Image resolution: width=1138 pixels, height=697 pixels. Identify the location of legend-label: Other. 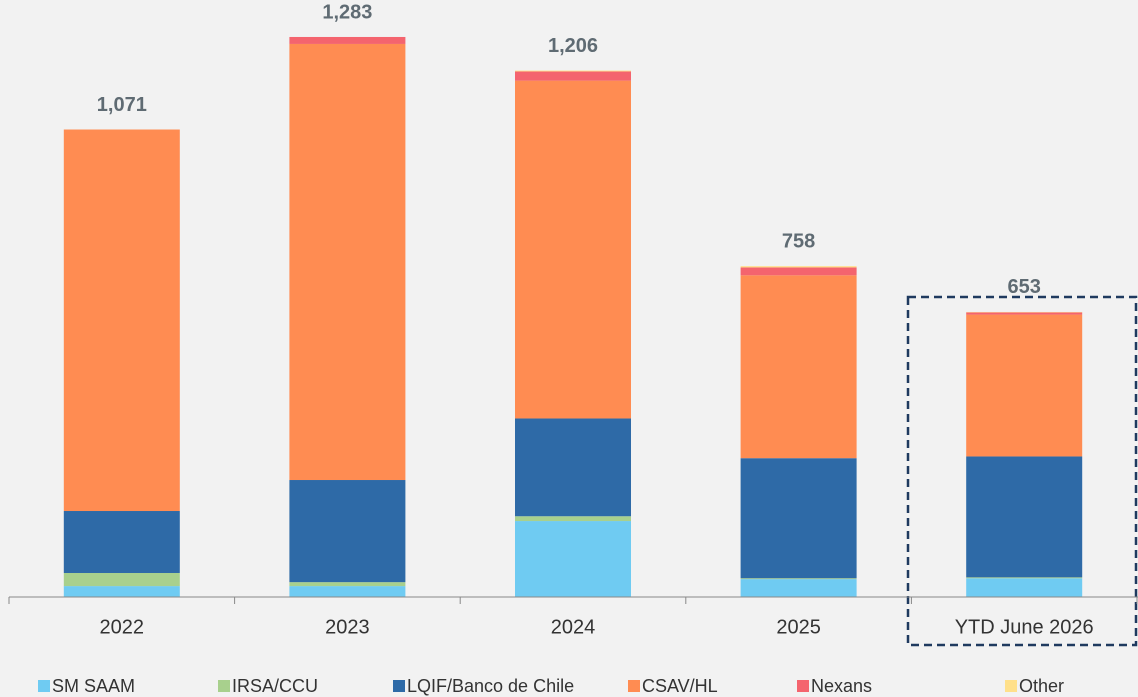
(1041, 686).